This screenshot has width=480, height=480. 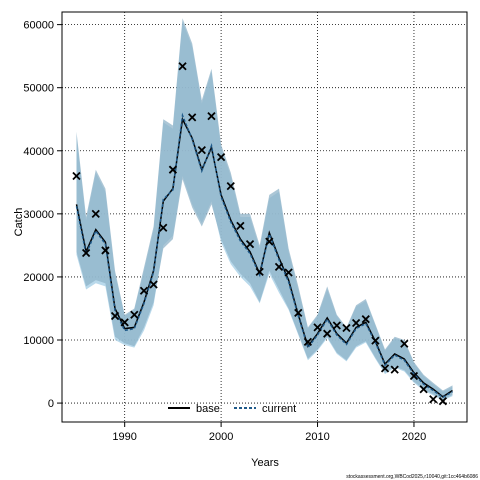 I want to click on y-axis: 0 10000 20000 30000 40000 50000 60000, so click(x=42, y=215).